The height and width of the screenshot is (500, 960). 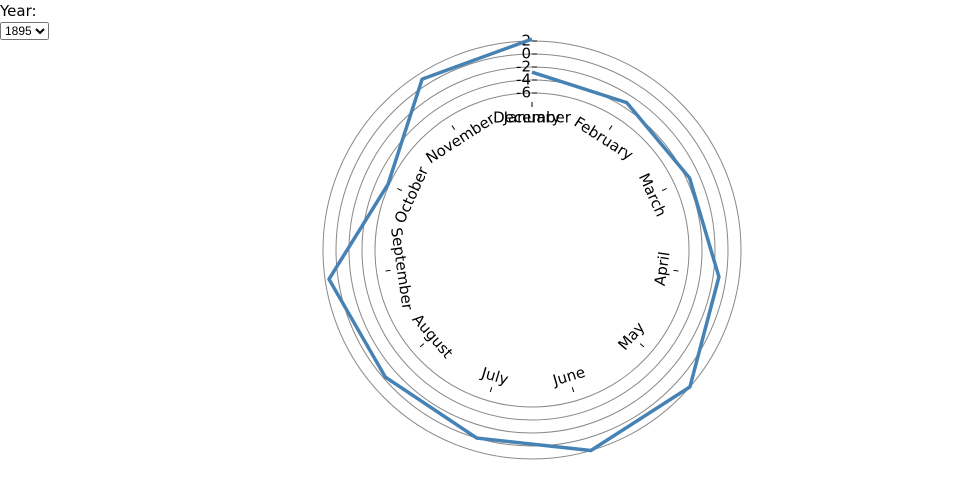 What do you see at coordinates (652, 194) in the screenshot?
I see `x-tick-label: March` at bounding box center [652, 194].